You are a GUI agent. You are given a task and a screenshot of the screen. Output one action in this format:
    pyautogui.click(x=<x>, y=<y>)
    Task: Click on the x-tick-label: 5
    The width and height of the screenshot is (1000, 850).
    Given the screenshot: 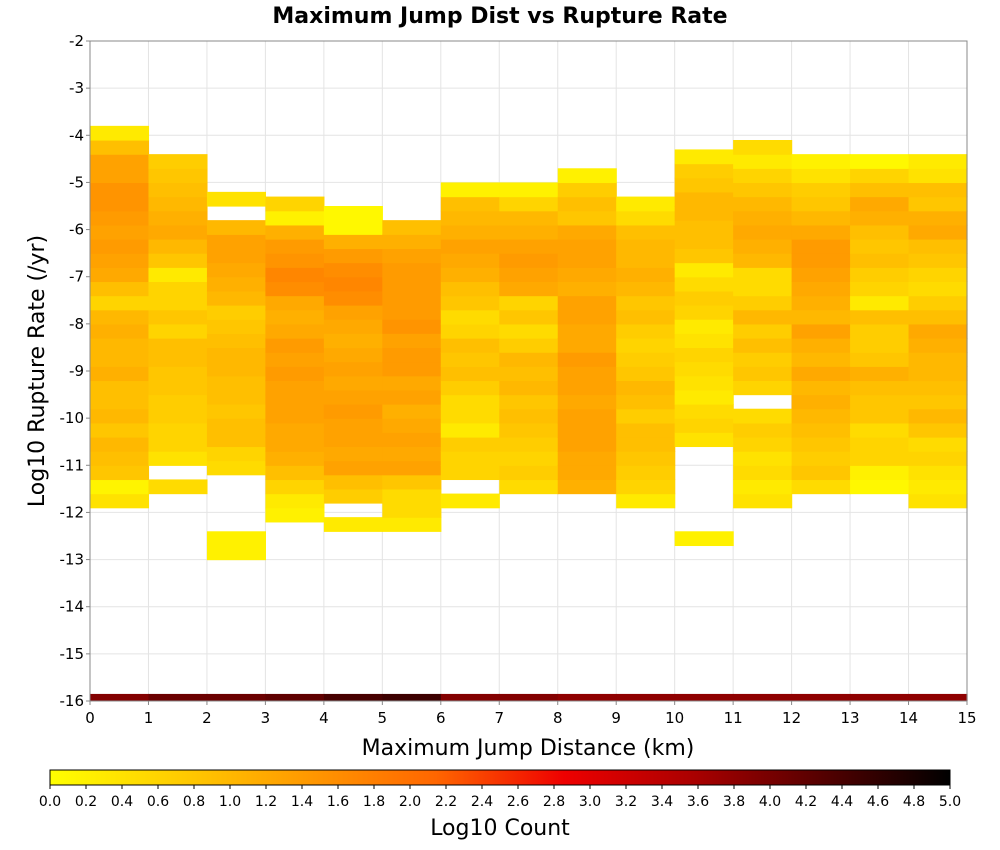 What is the action you would take?
    pyautogui.click(x=383, y=718)
    